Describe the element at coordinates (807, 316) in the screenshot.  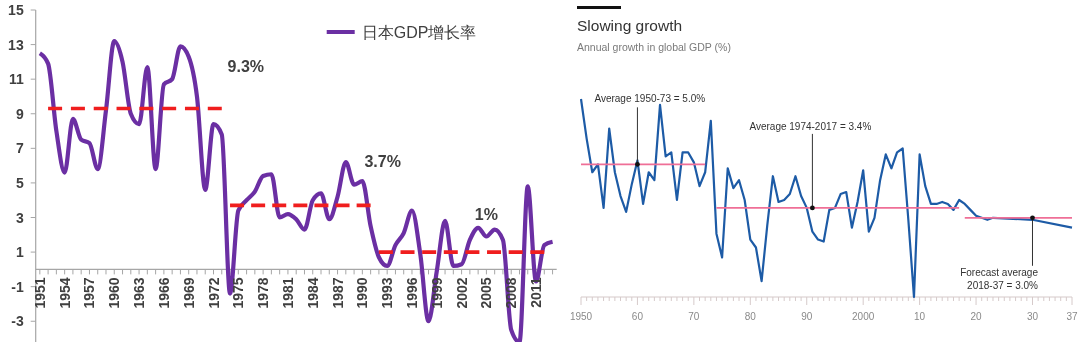
I see `x-tick-label: 90` at that location.